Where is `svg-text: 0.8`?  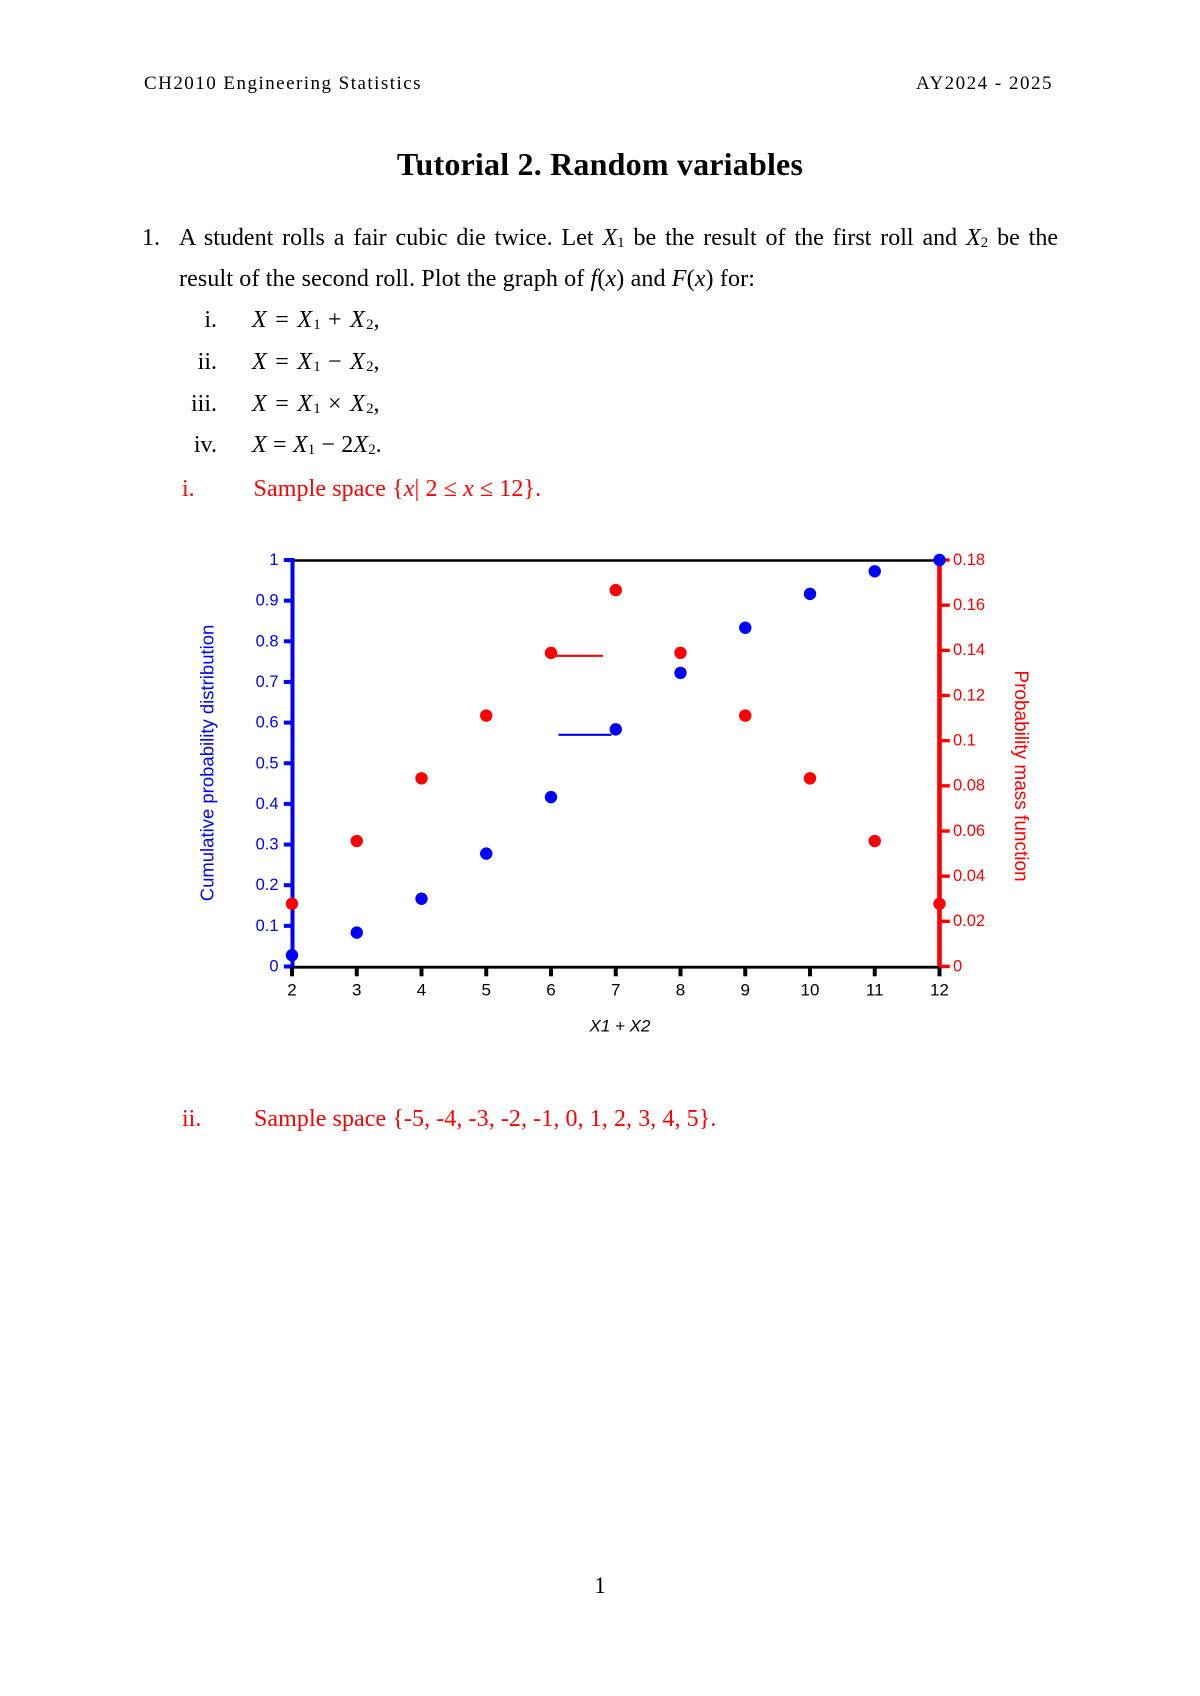
svg-text: 0.8 is located at coordinates (267, 641).